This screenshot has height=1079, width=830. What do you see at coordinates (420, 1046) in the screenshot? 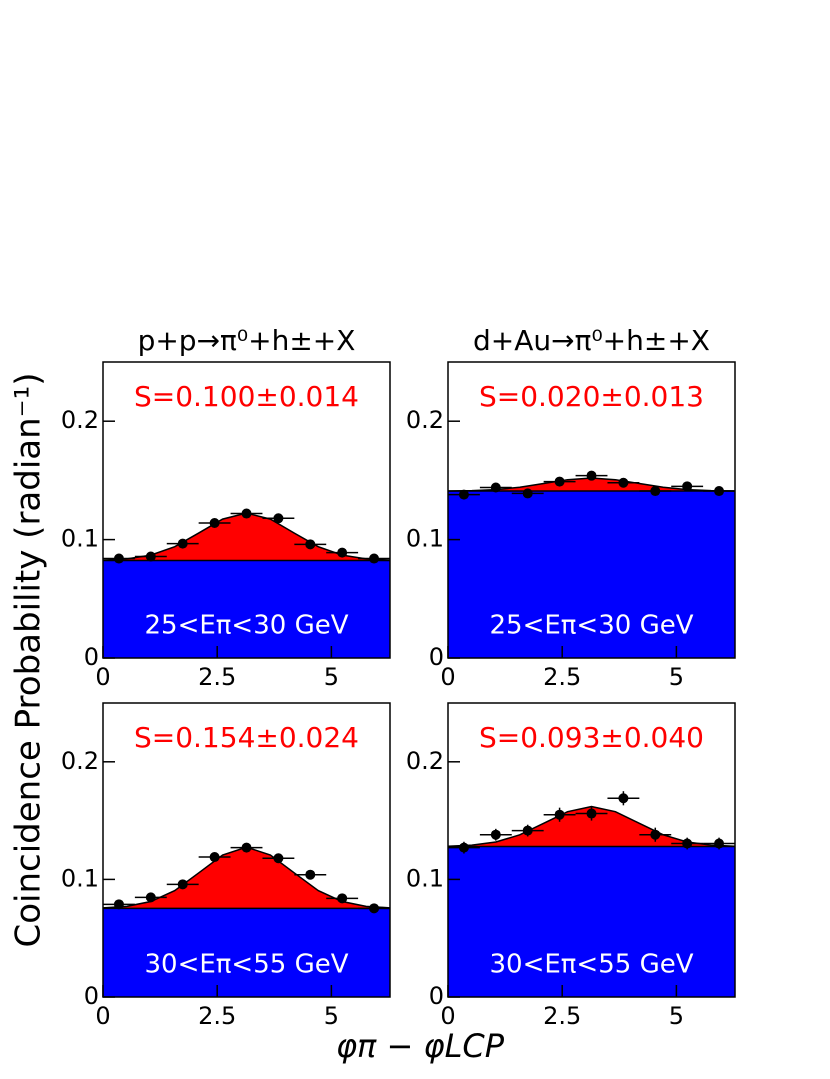
I see `x-axis-label: φπ − φLCP` at bounding box center [420, 1046].